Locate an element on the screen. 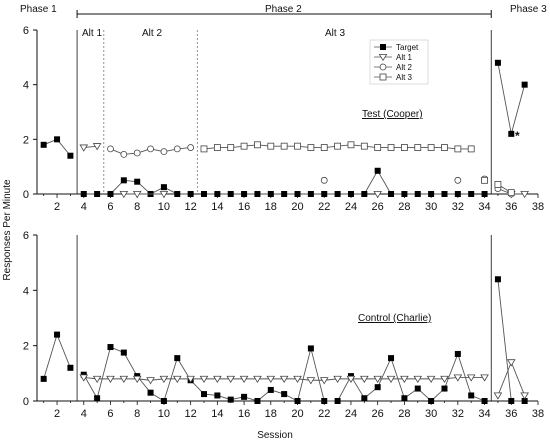 This screenshot has width=550, height=443. x-tick-label: 2 is located at coordinates (57, 414).